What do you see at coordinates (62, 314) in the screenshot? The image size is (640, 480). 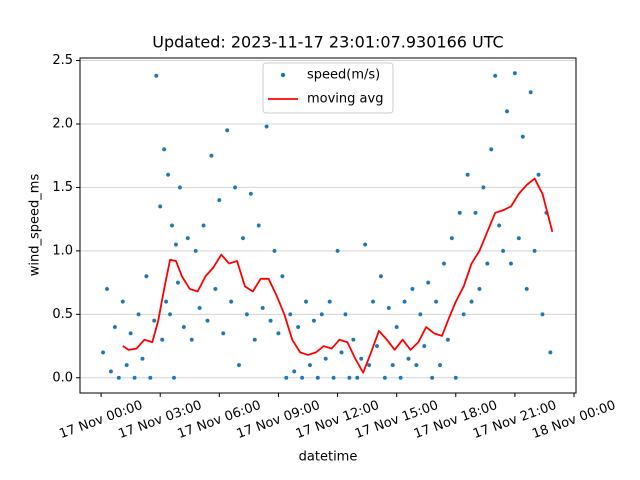 I see `y-tick-label: 0.5` at bounding box center [62, 314].